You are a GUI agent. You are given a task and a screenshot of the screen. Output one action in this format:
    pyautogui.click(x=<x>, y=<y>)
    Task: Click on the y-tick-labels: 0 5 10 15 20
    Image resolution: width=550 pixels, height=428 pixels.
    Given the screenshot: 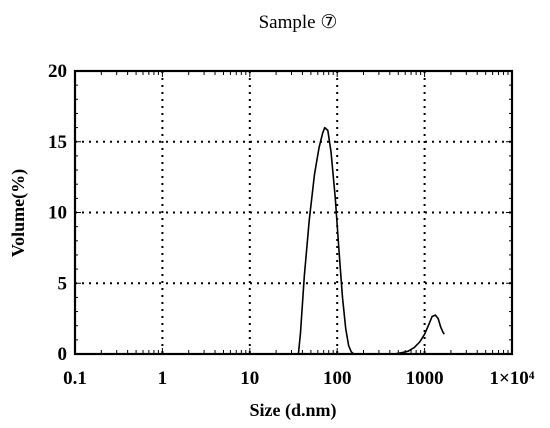 What is the action you would take?
    pyautogui.click(x=57, y=213)
    